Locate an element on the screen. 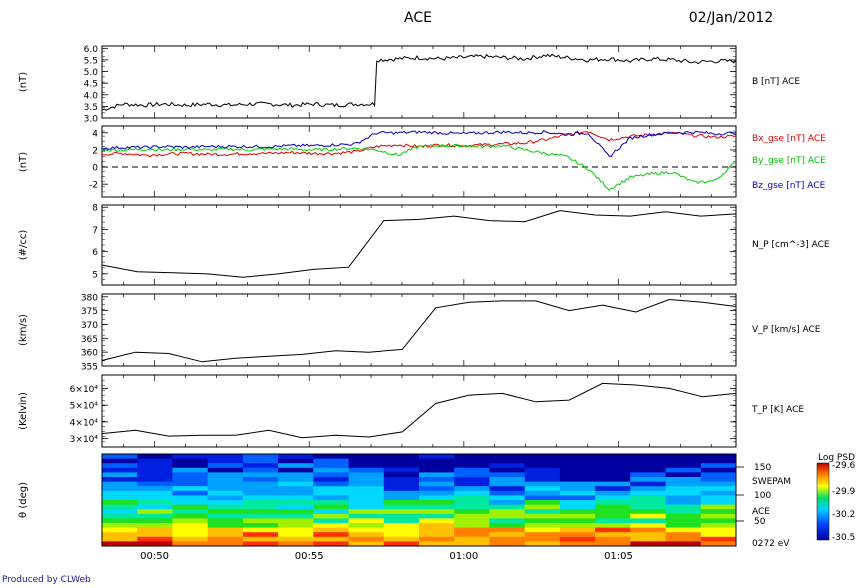 The image size is (864, 588). y-tick-label: 4.5 is located at coordinates (91, 85).